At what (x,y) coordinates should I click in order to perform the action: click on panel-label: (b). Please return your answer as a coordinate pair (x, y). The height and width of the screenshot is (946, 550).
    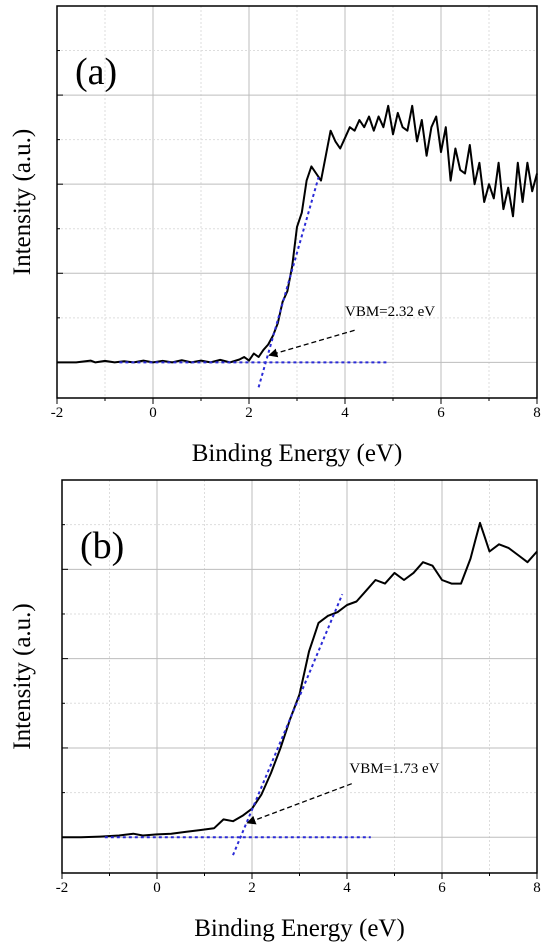
    Looking at the image, I should click on (102, 546).